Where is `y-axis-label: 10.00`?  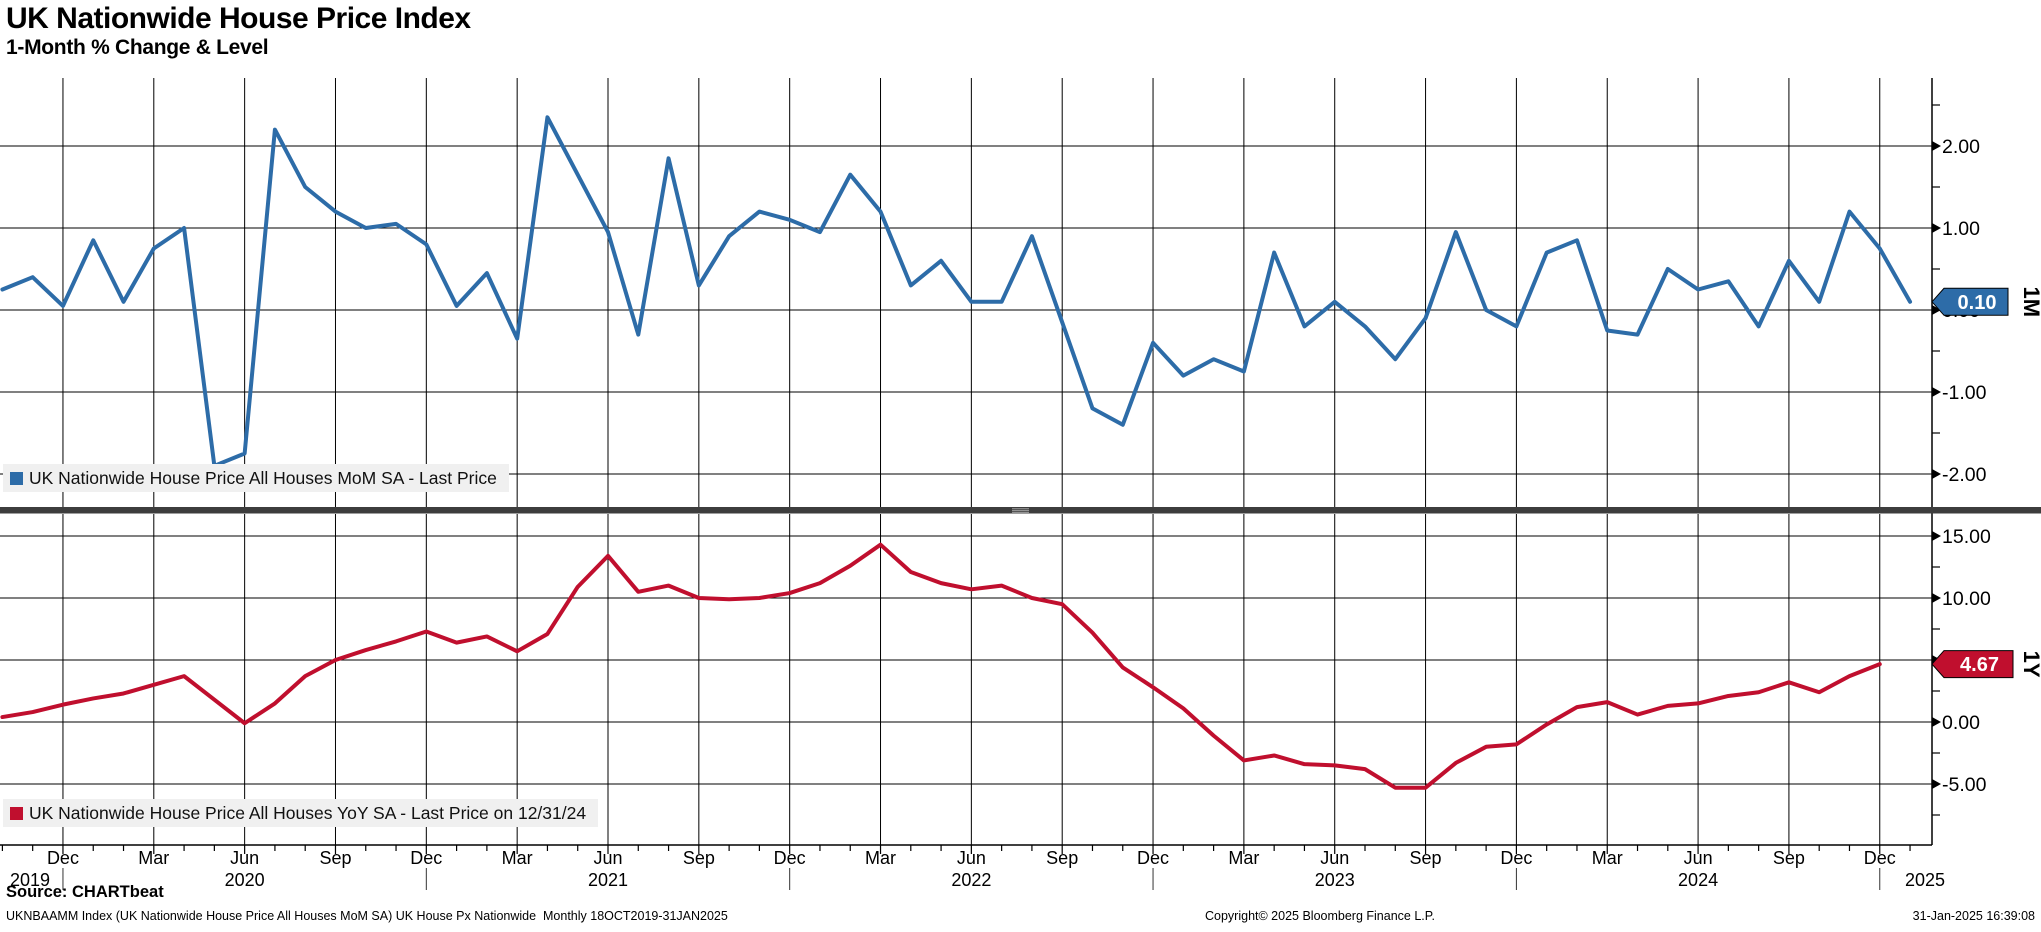
y-axis-label: 10.00 is located at coordinates (1966, 599).